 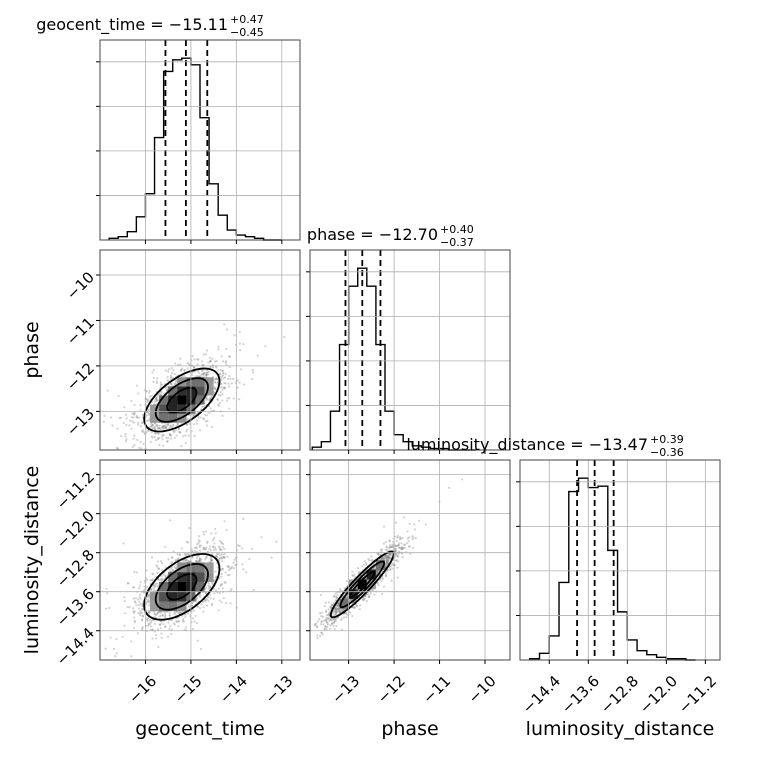 I want to click on x-axis-label-luminosity_distance: luminosity_distance, so click(x=620, y=729).